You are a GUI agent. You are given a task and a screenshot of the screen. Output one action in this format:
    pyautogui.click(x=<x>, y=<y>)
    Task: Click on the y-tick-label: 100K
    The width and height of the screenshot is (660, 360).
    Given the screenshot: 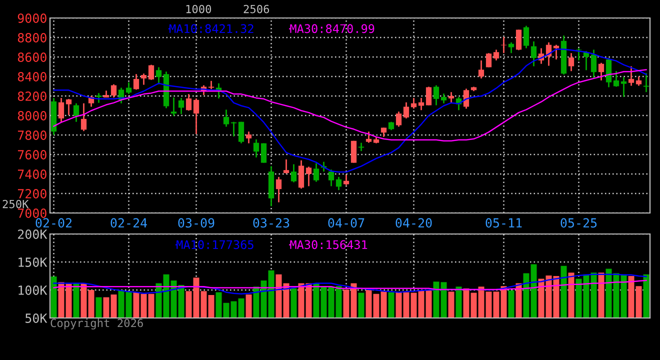 What is the action you would take?
    pyautogui.click(x=33, y=290)
    